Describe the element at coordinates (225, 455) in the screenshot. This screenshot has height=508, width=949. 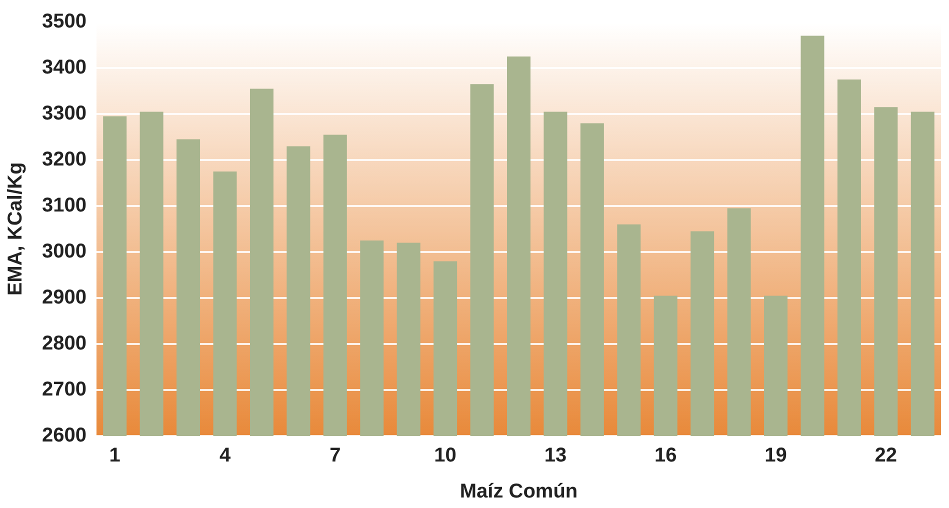
I see `x-tick-label: 4` at that location.